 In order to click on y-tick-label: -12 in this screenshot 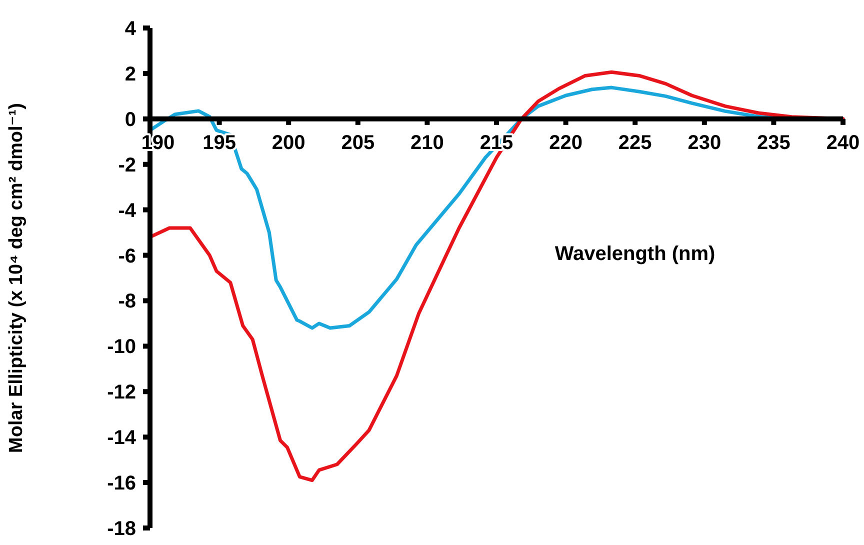, I will do `click(121, 393)`.